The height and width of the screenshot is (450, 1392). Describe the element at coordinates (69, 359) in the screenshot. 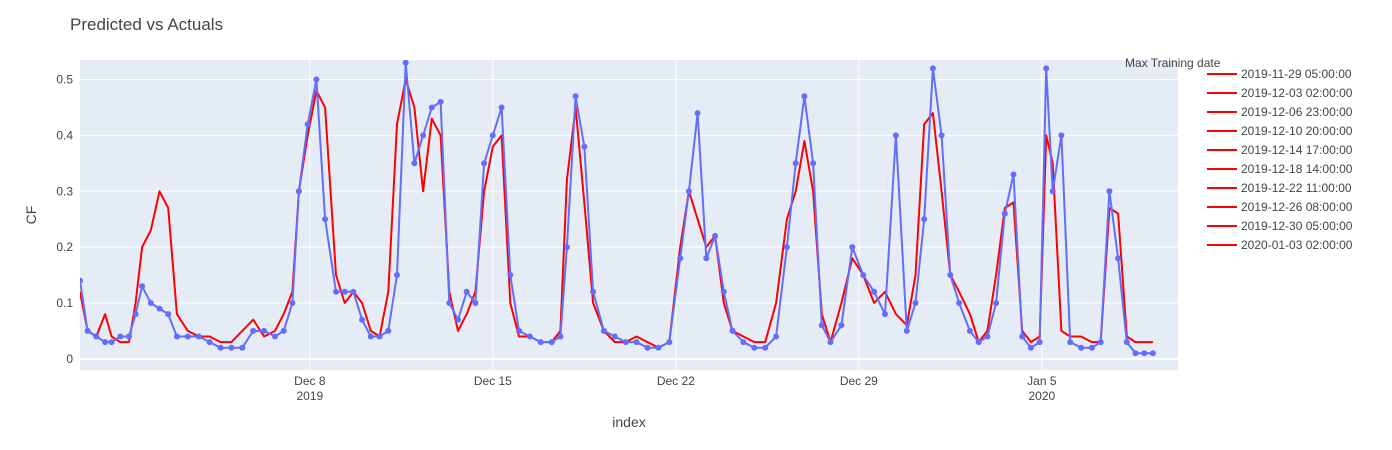

I see `y-tick-label: 0` at that location.